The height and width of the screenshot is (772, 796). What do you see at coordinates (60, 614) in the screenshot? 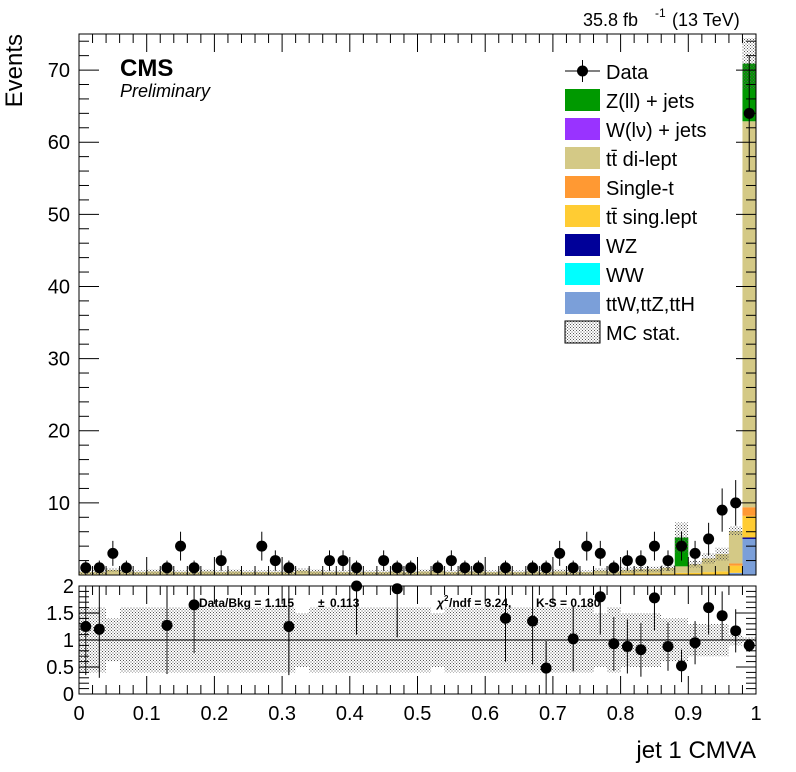
I see `ratio-y-tick-label: 1.5` at bounding box center [60, 614].